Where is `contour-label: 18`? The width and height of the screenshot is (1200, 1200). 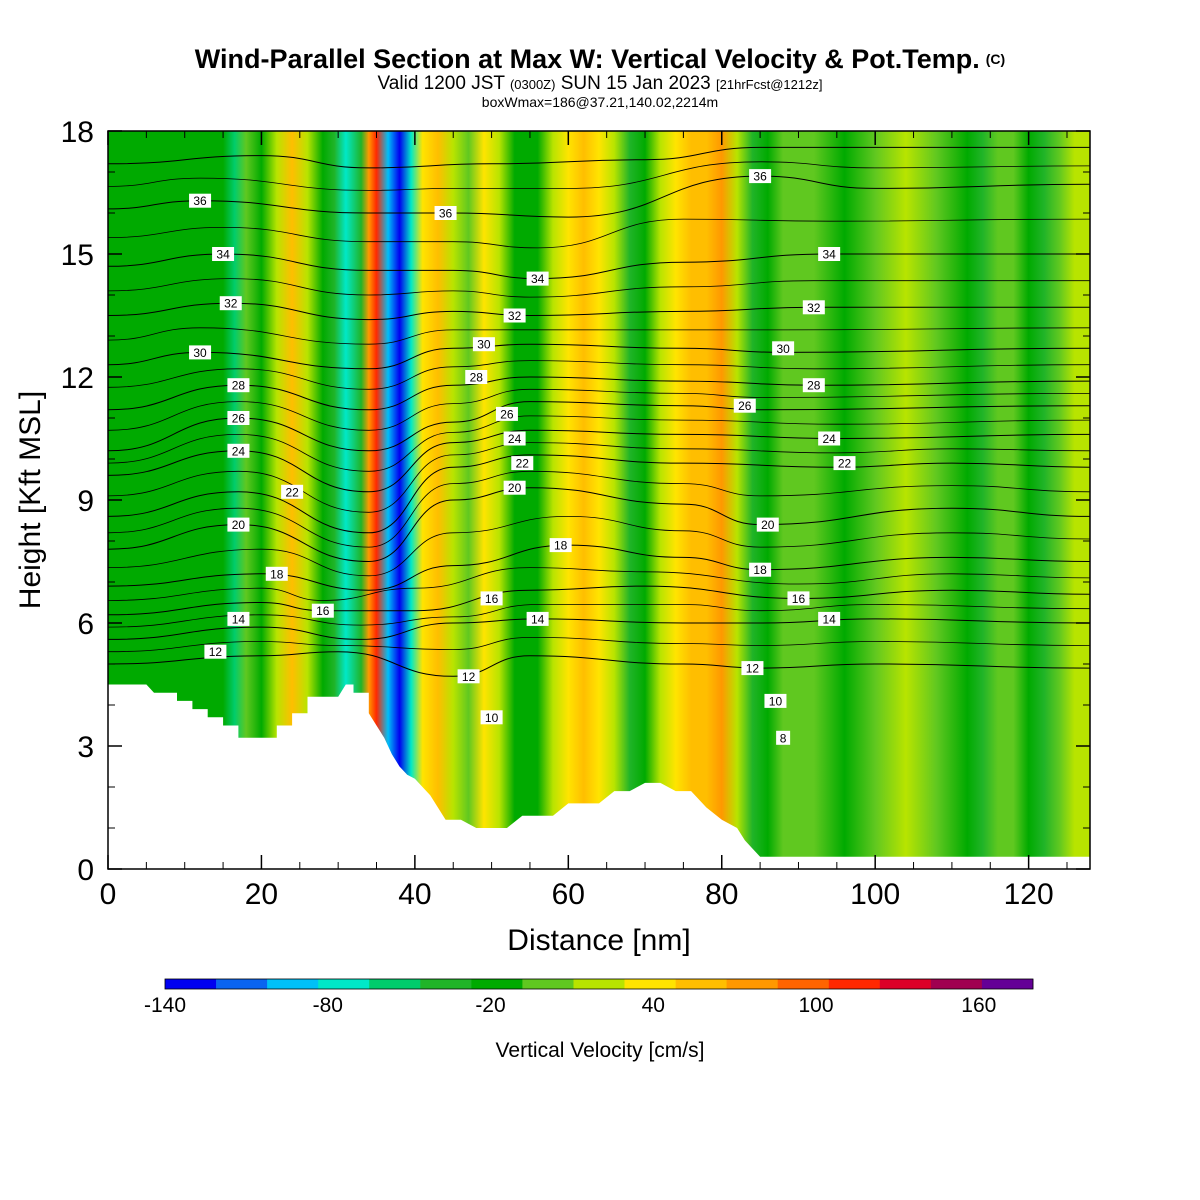
contour-label: 18 is located at coordinates (760, 569).